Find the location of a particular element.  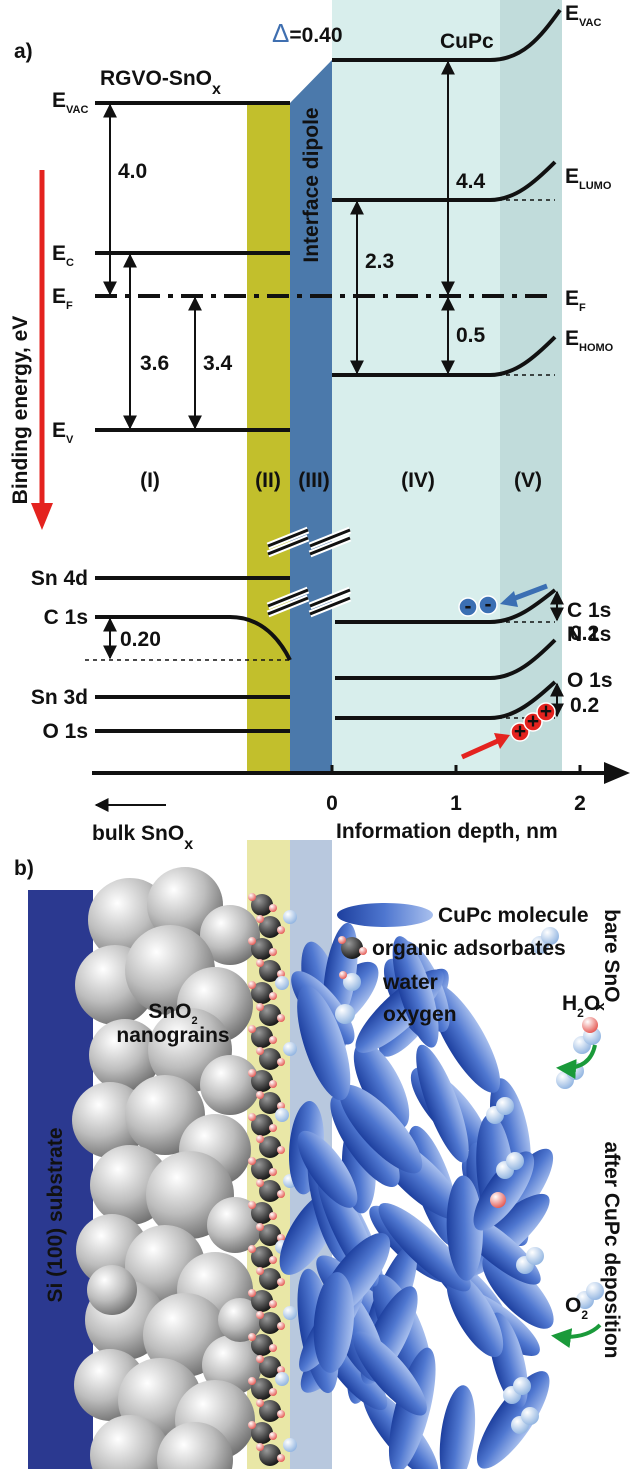

e-f-right-label-main: E is located at coordinates (572, 298).